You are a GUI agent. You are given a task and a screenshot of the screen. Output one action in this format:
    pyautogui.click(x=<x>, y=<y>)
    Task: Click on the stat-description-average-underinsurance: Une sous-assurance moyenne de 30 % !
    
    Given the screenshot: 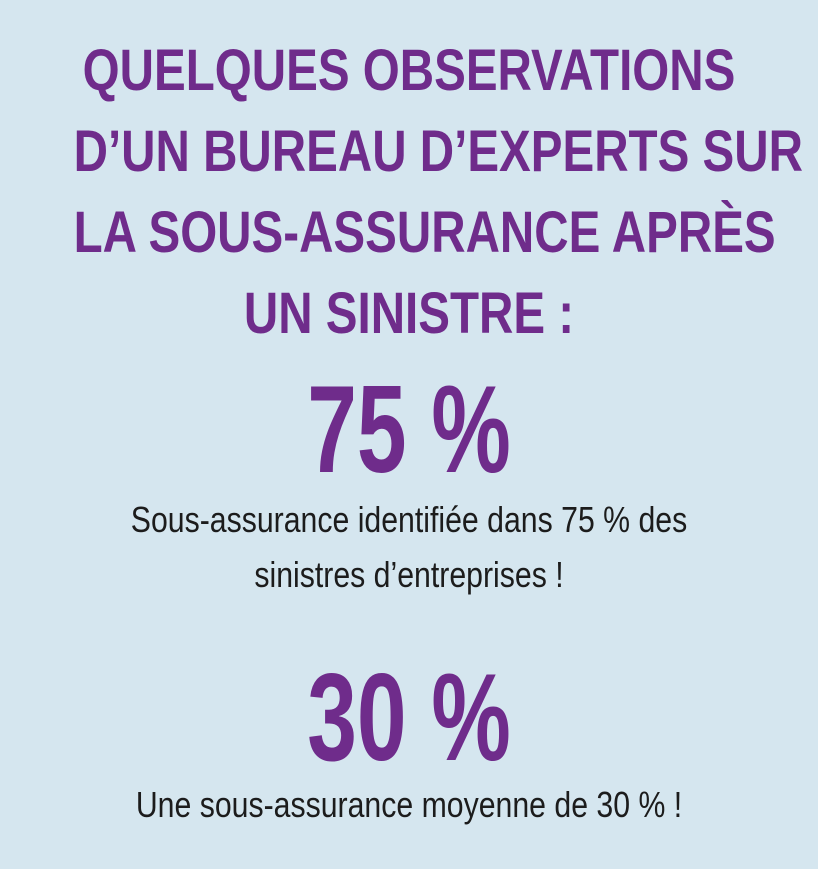 What is the action you would take?
    pyautogui.click(x=408, y=804)
    